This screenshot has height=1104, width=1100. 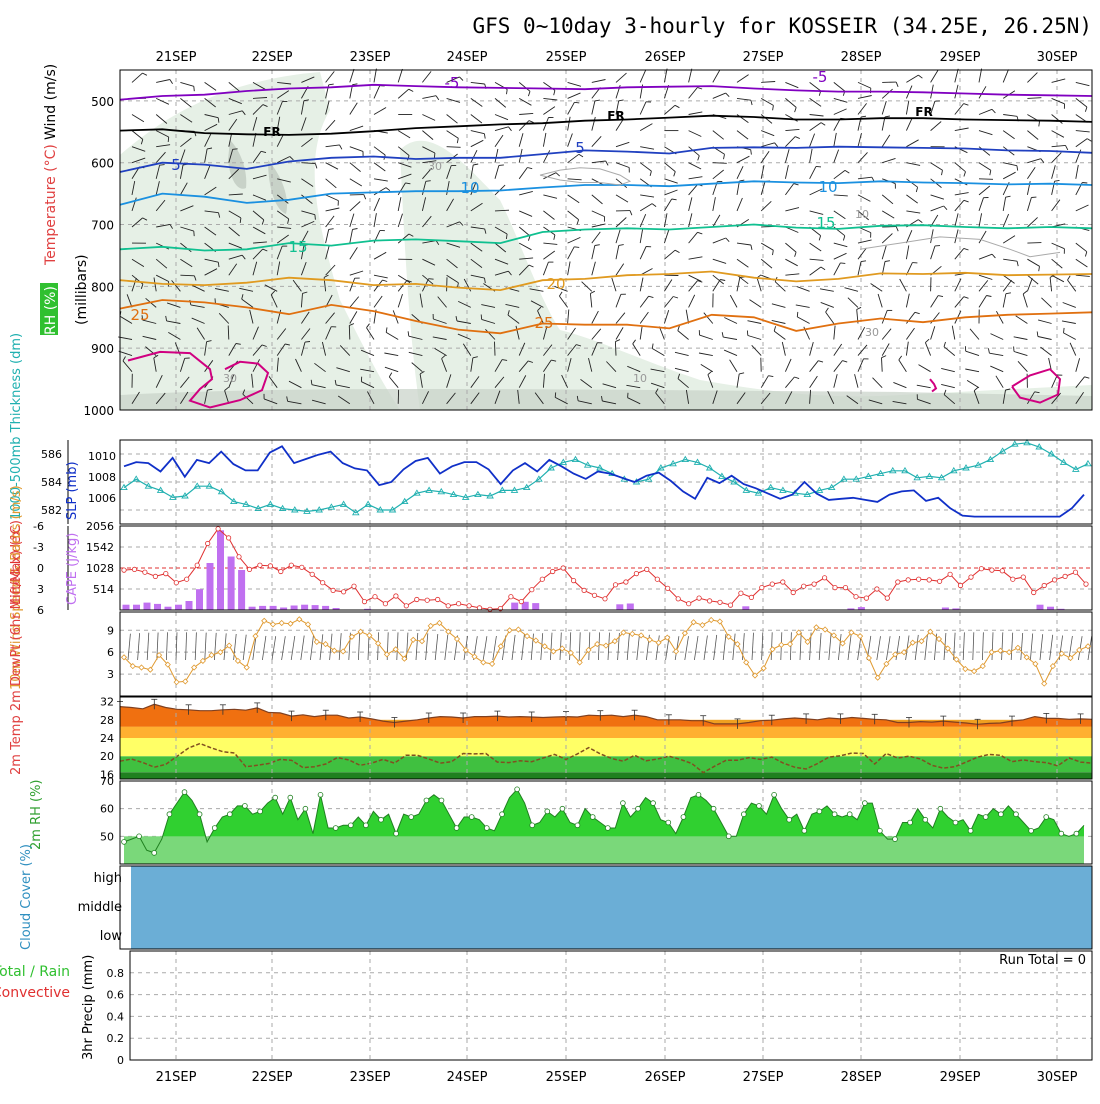 I want to click on thickness-tick-1: 584, so click(x=51, y=482).